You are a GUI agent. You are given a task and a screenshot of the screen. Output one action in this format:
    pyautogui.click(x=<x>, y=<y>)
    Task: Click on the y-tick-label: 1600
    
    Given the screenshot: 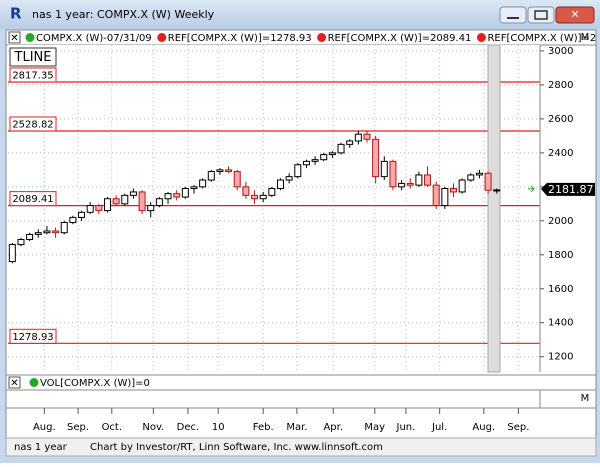 What is the action you would take?
    pyautogui.click(x=560, y=289)
    